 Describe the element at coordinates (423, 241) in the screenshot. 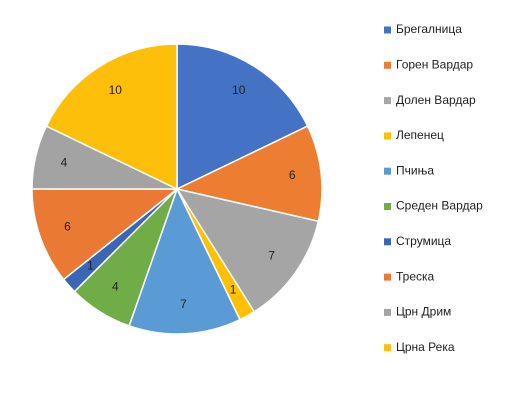

I see `legend-label: Струмица` at that location.